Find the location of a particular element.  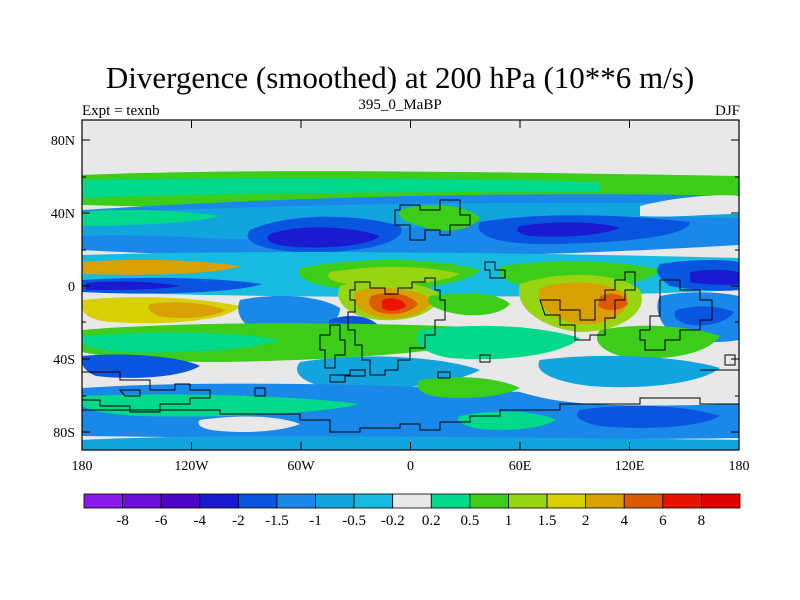

lon-label-60w: 60W is located at coordinates (301, 466).